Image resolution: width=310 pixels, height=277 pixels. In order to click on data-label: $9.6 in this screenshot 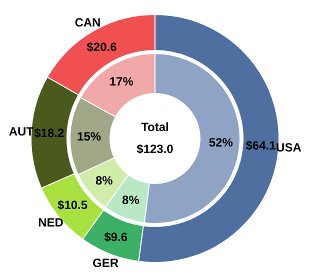, I will do `click(116, 237)`.